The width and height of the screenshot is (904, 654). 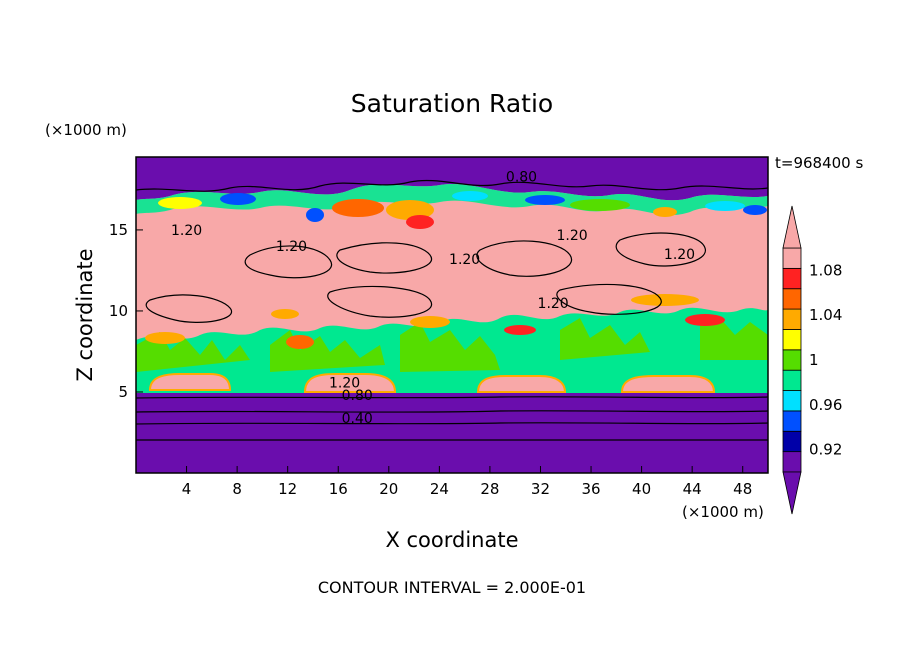 What do you see at coordinates (825, 270) in the screenshot?
I see `colorbar-label: 1.08` at bounding box center [825, 270].